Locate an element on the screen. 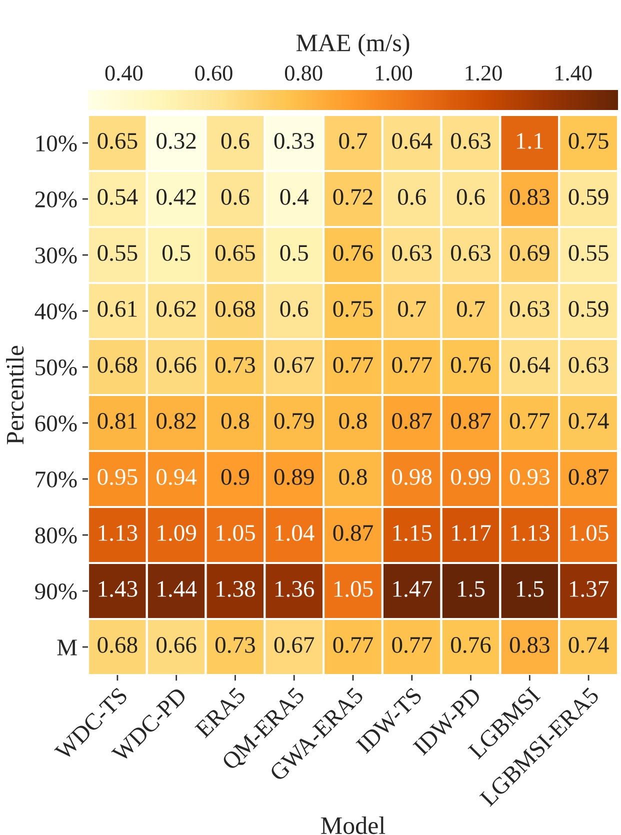  data-label: 1.04 is located at coordinates (295, 533).